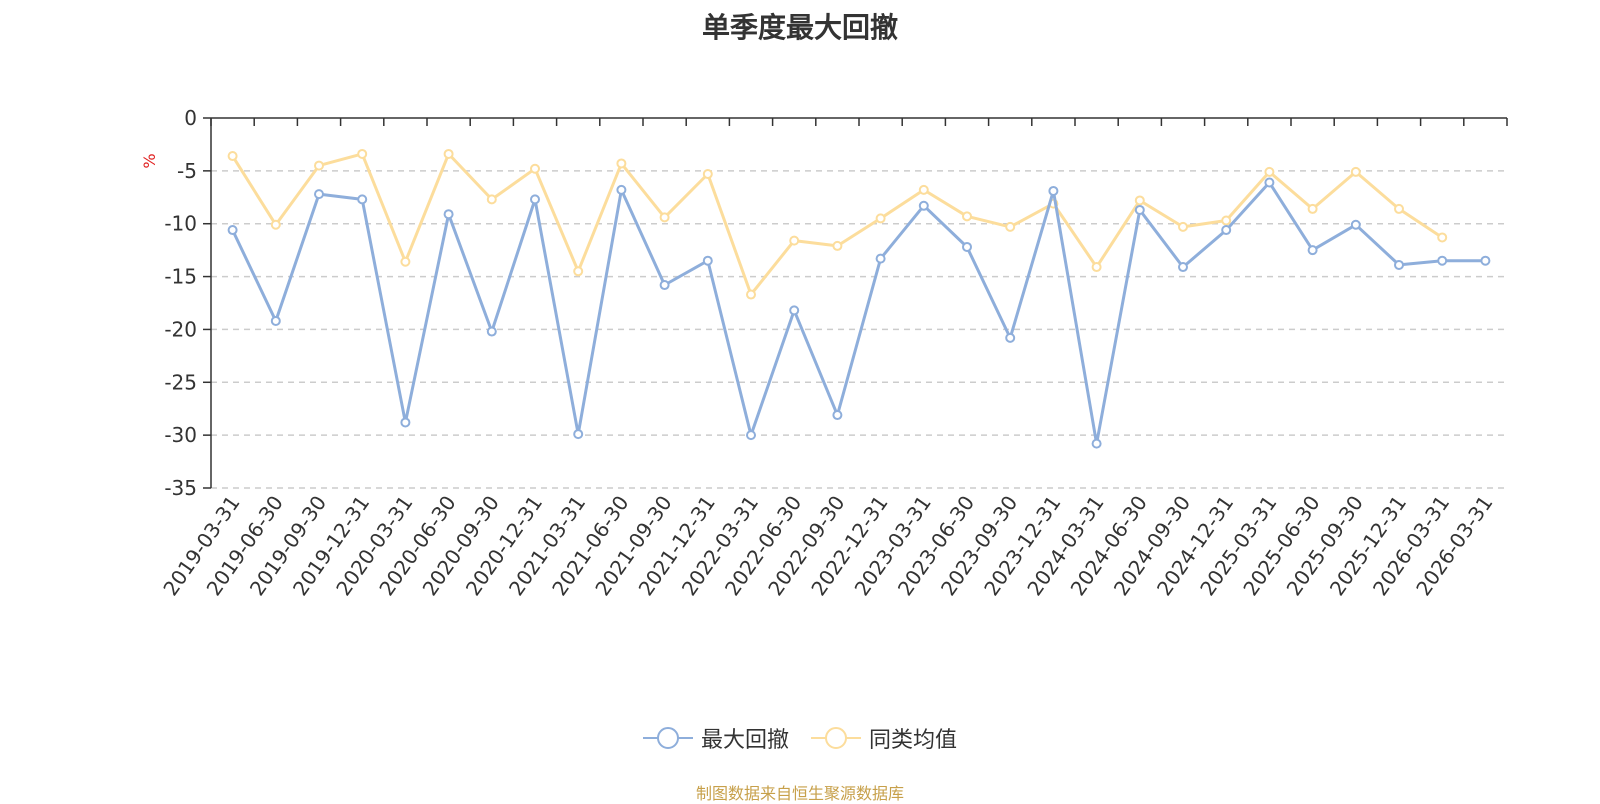  I want to click on y-tick-label: -25, so click(180, 382).